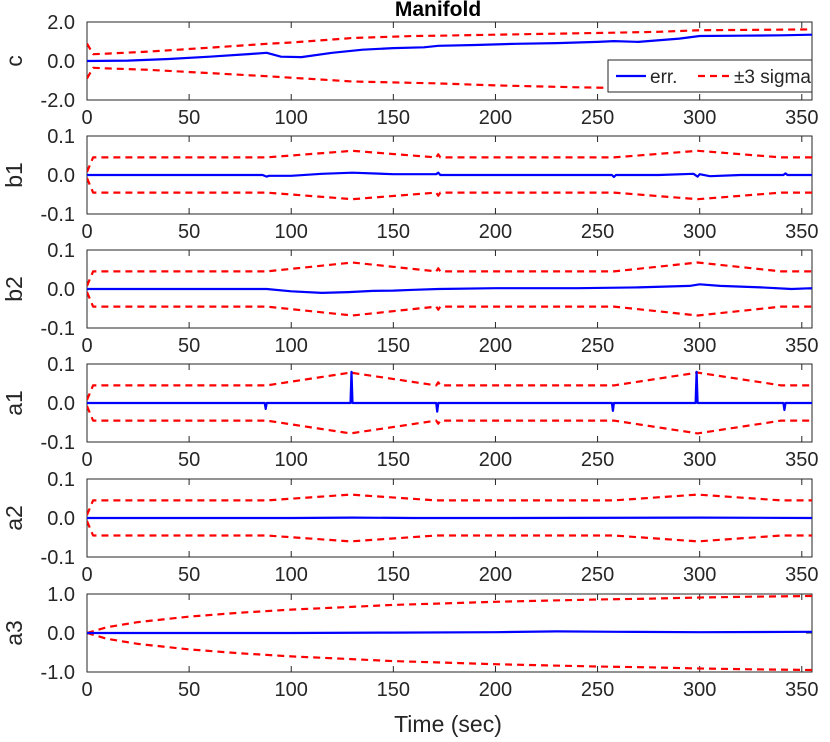 Image resolution: width=830 pixels, height=742 pixels. What do you see at coordinates (14, 633) in the screenshot?
I see `y-axis-label: a3` at bounding box center [14, 633].